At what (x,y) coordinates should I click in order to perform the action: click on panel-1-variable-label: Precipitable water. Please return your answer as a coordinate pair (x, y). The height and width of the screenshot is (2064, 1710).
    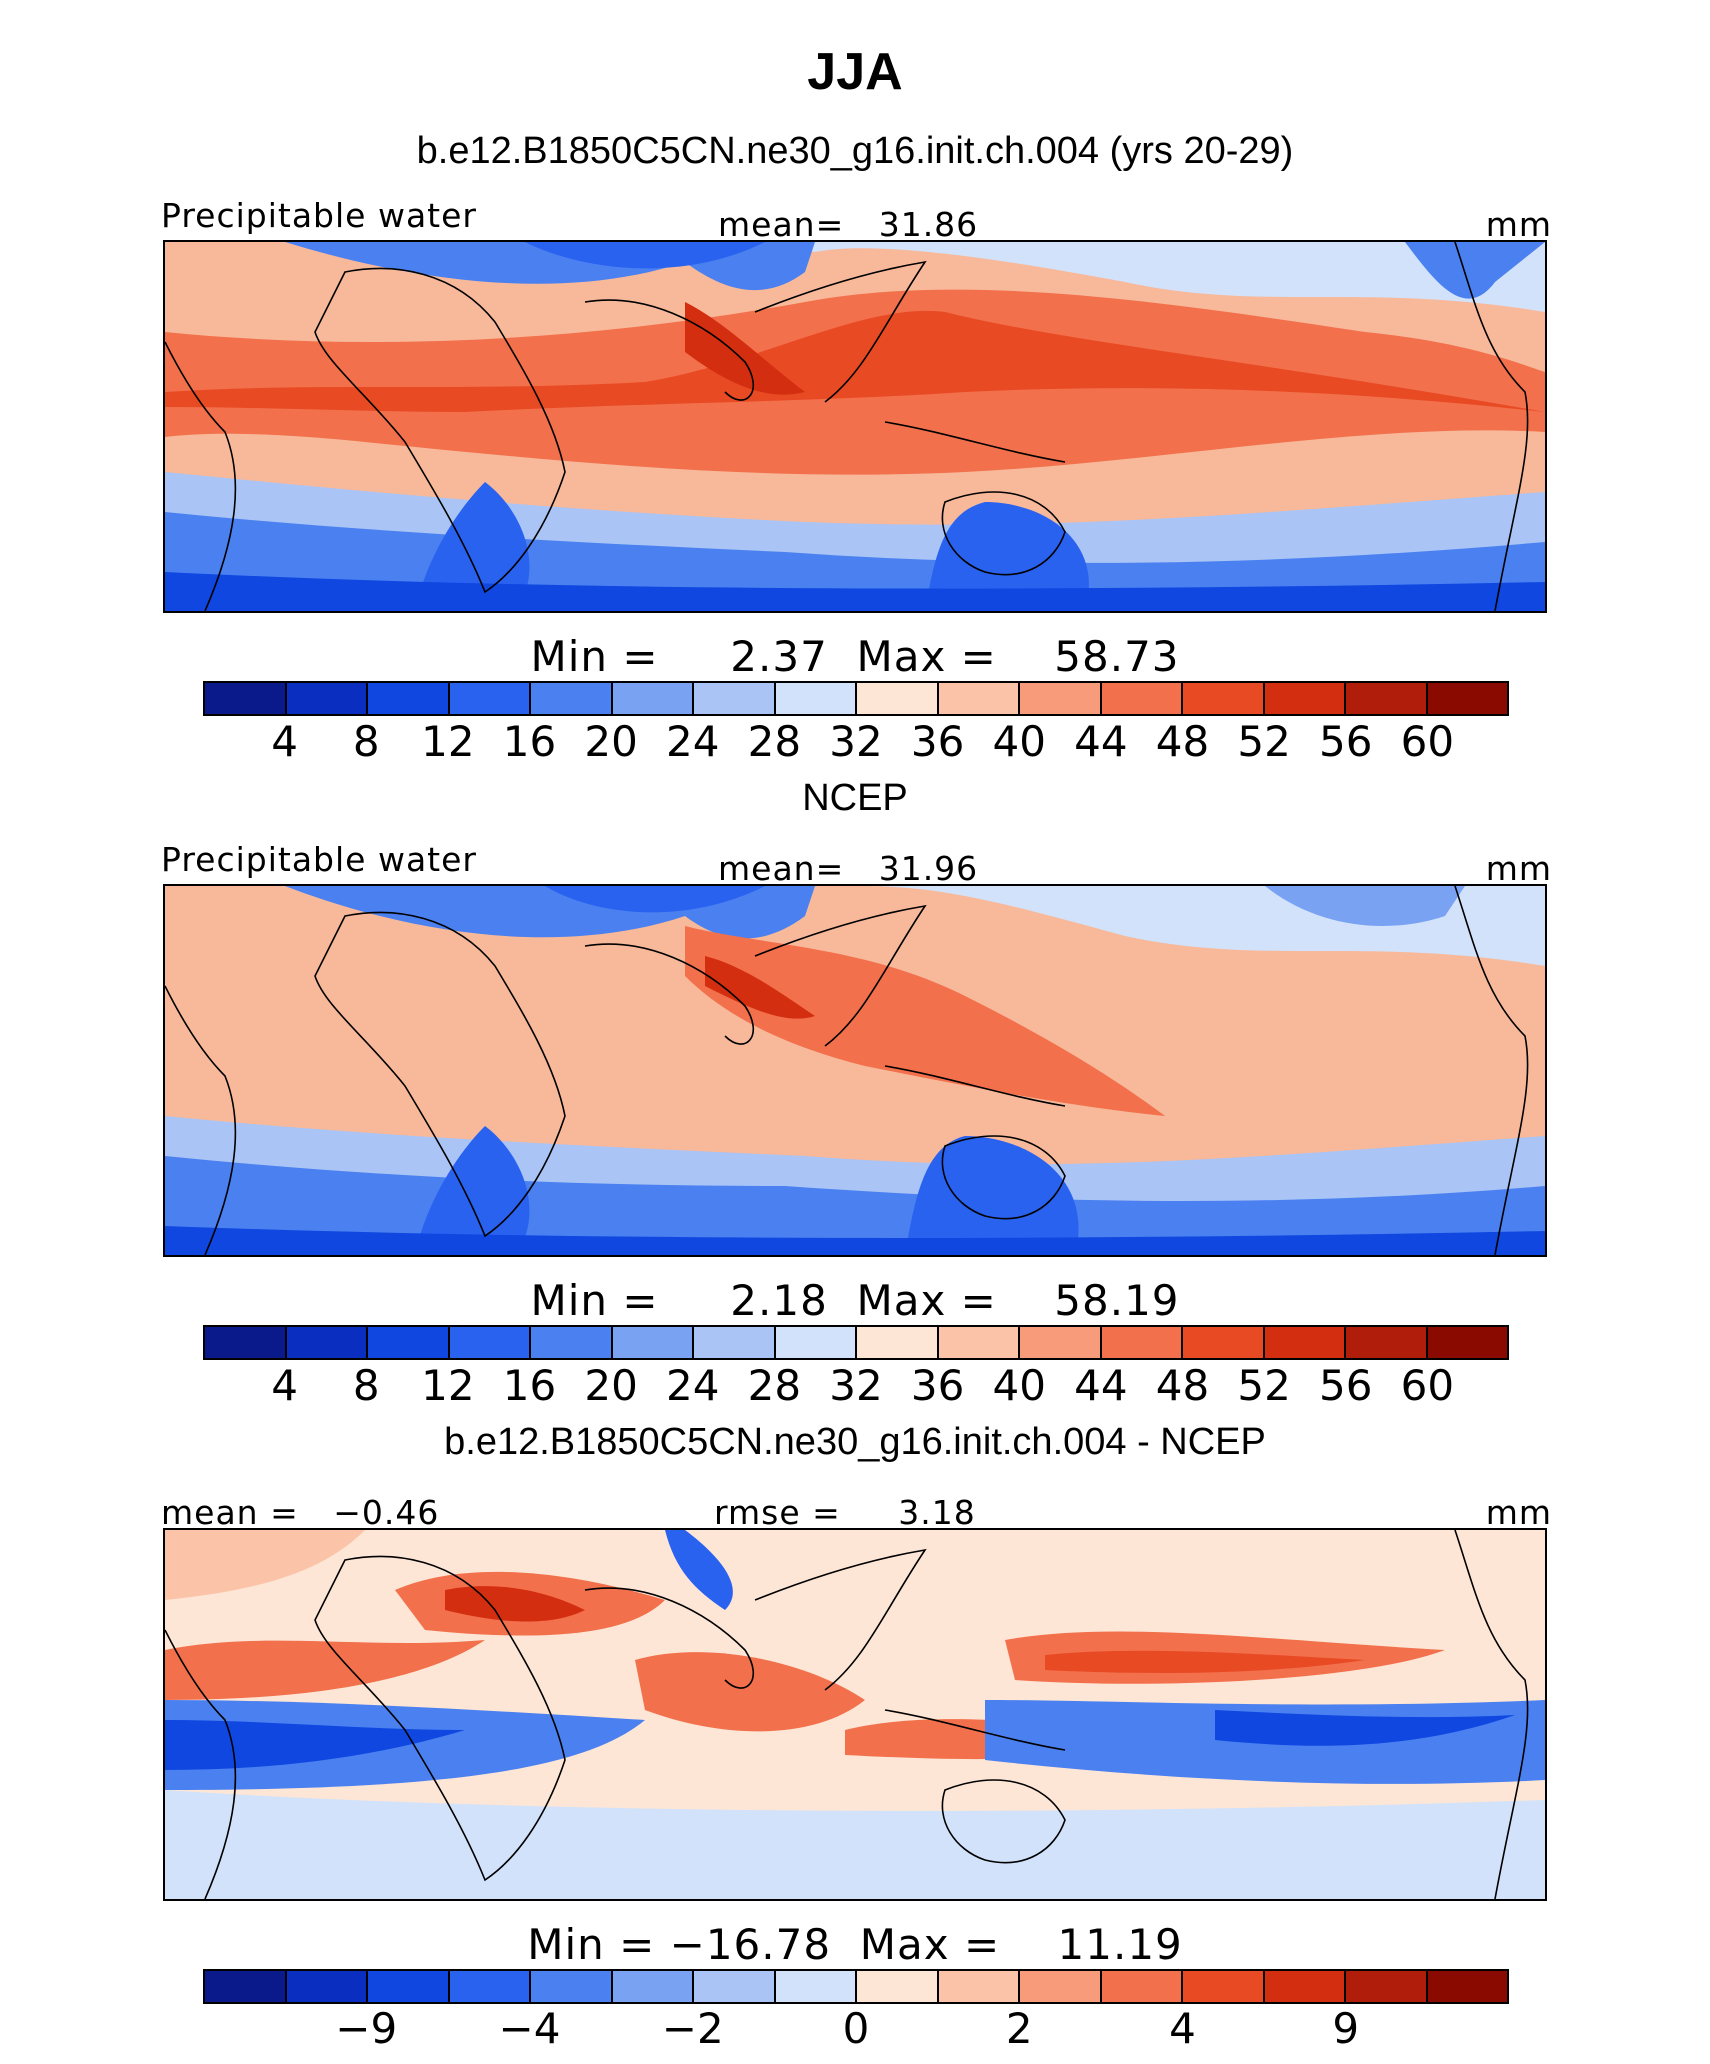
    Looking at the image, I should click on (319, 215).